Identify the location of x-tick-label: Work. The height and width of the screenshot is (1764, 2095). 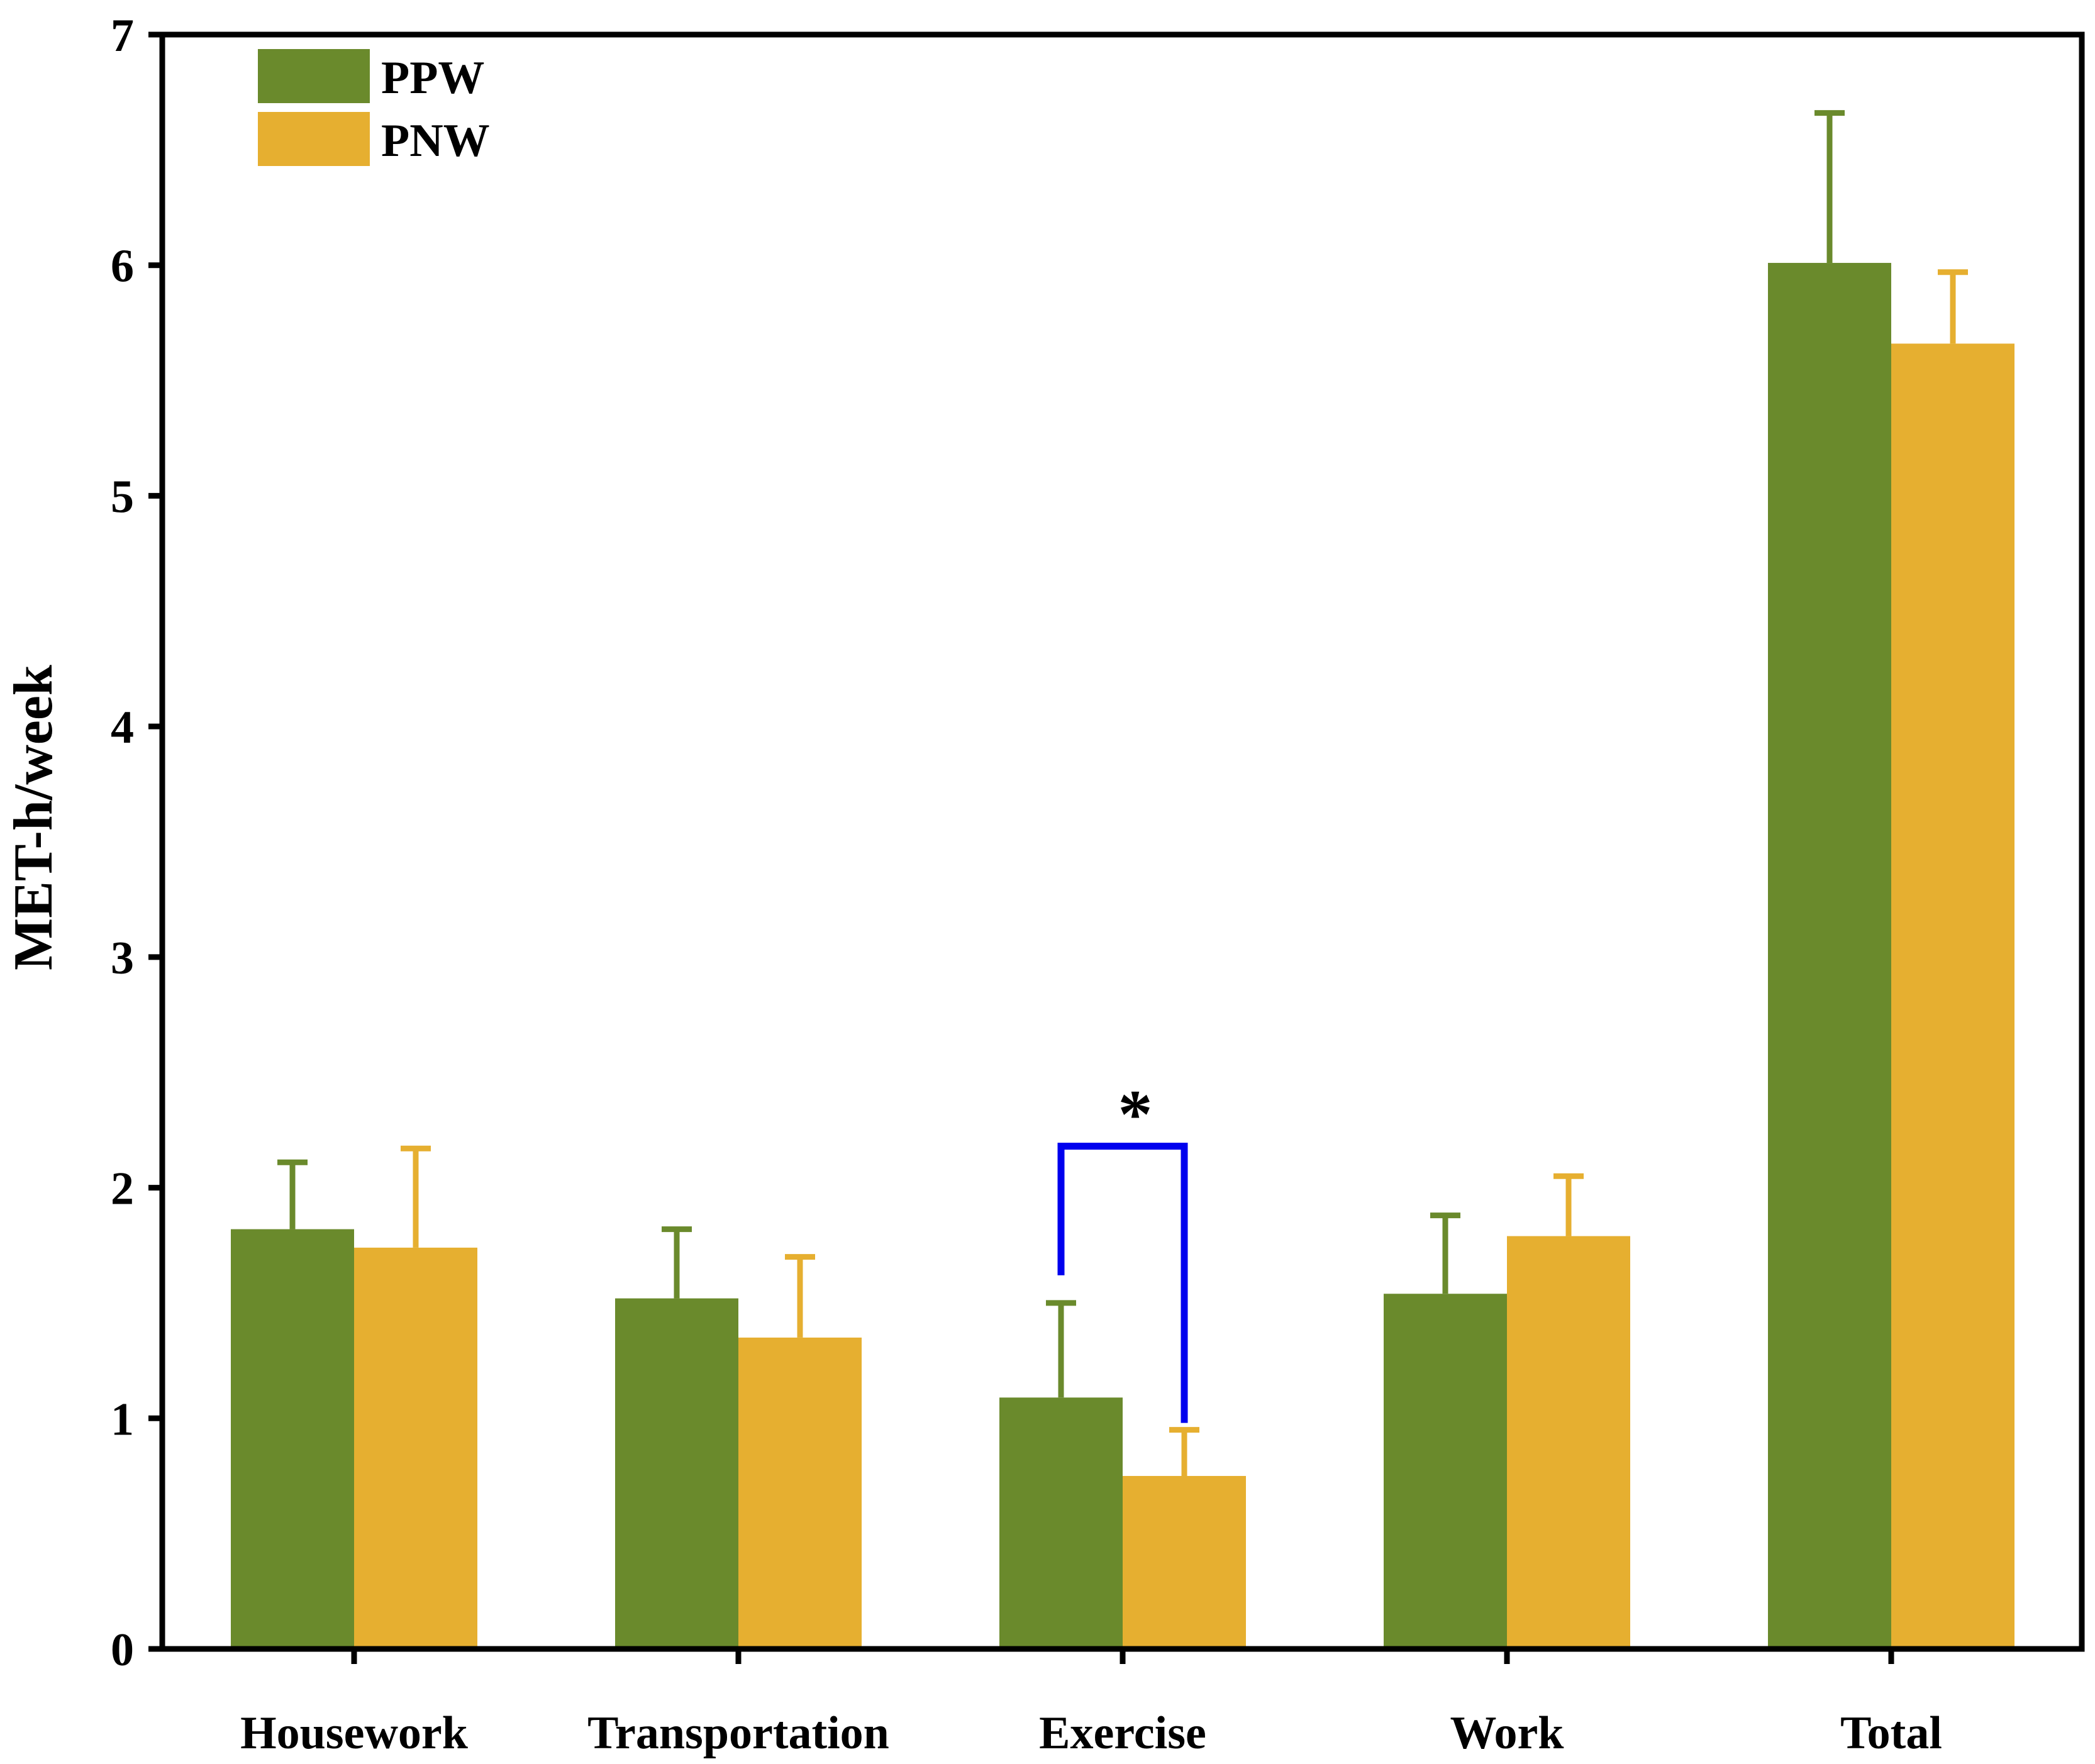
(1507, 1733).